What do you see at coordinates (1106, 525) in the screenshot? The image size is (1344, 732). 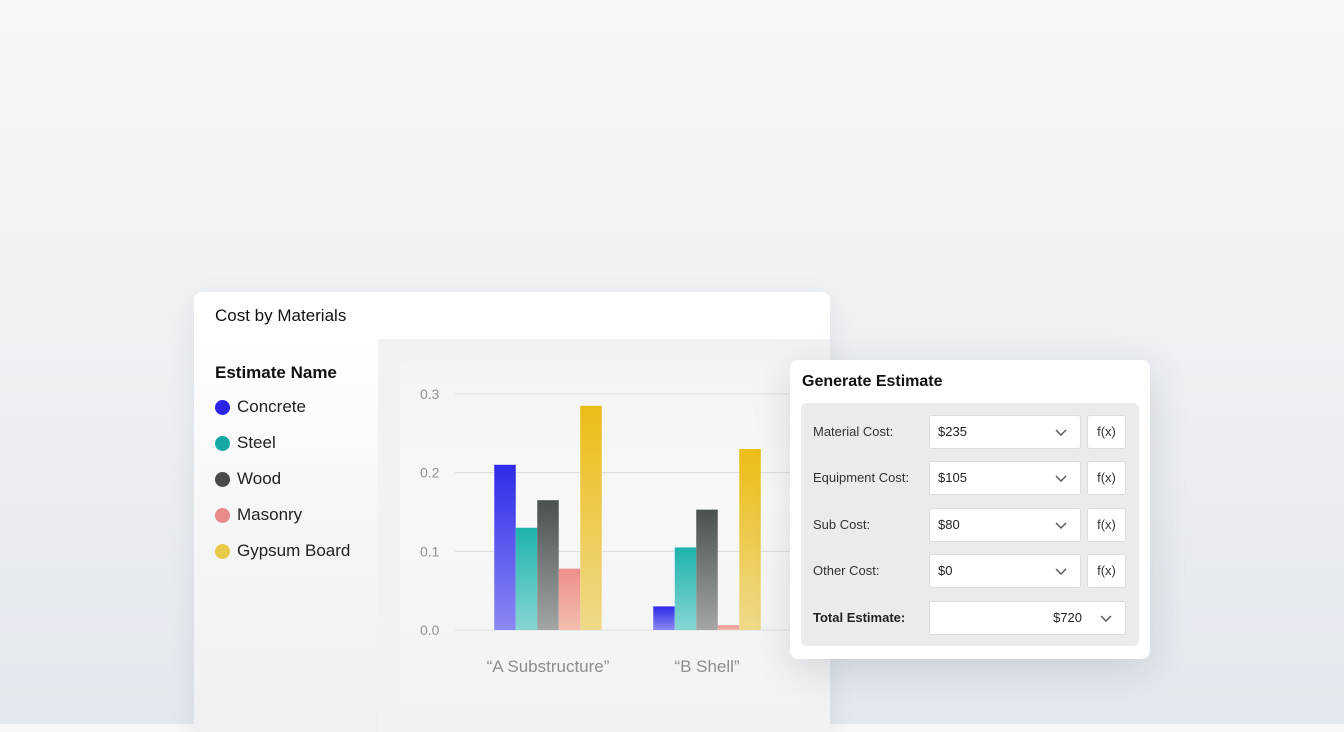 I see `sub-cost-formula-button: f(x)` at bounding box center [1106, 525].